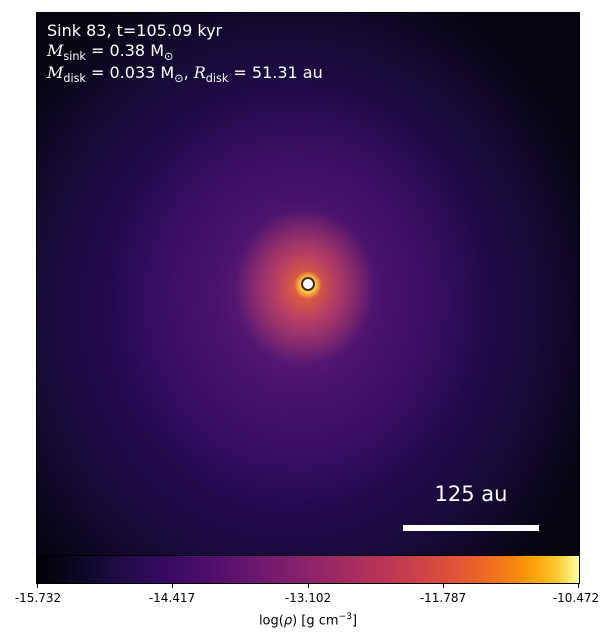  What do you see at coordinates (443, 598) in the screenshot?
I see `colorbar-tick-label: -11.787` at bounding box center [443, 598].